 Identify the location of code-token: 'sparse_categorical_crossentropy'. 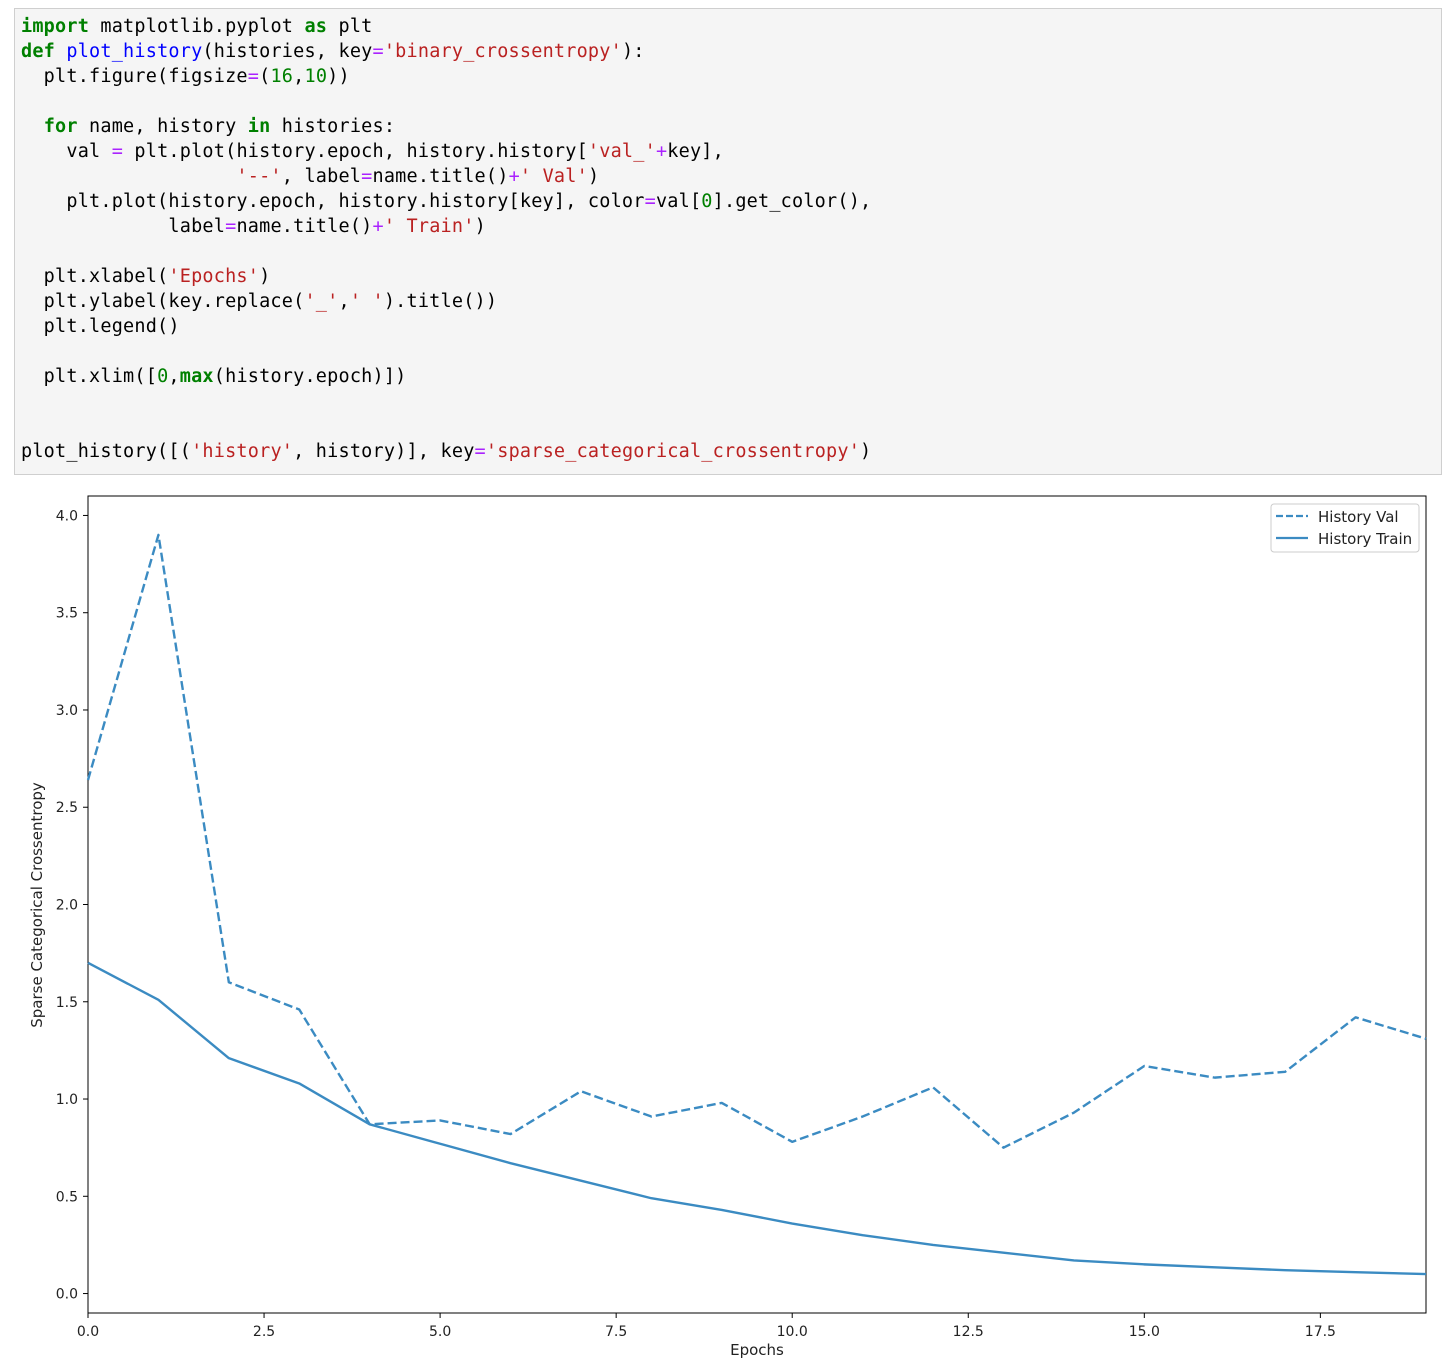
(673, 451).